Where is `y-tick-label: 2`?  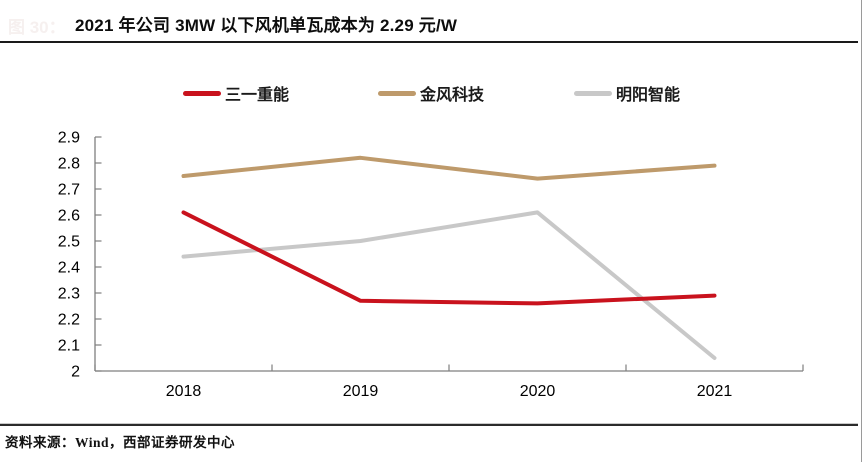 y-tick-label: 2 is located at coordinates (75, 372).